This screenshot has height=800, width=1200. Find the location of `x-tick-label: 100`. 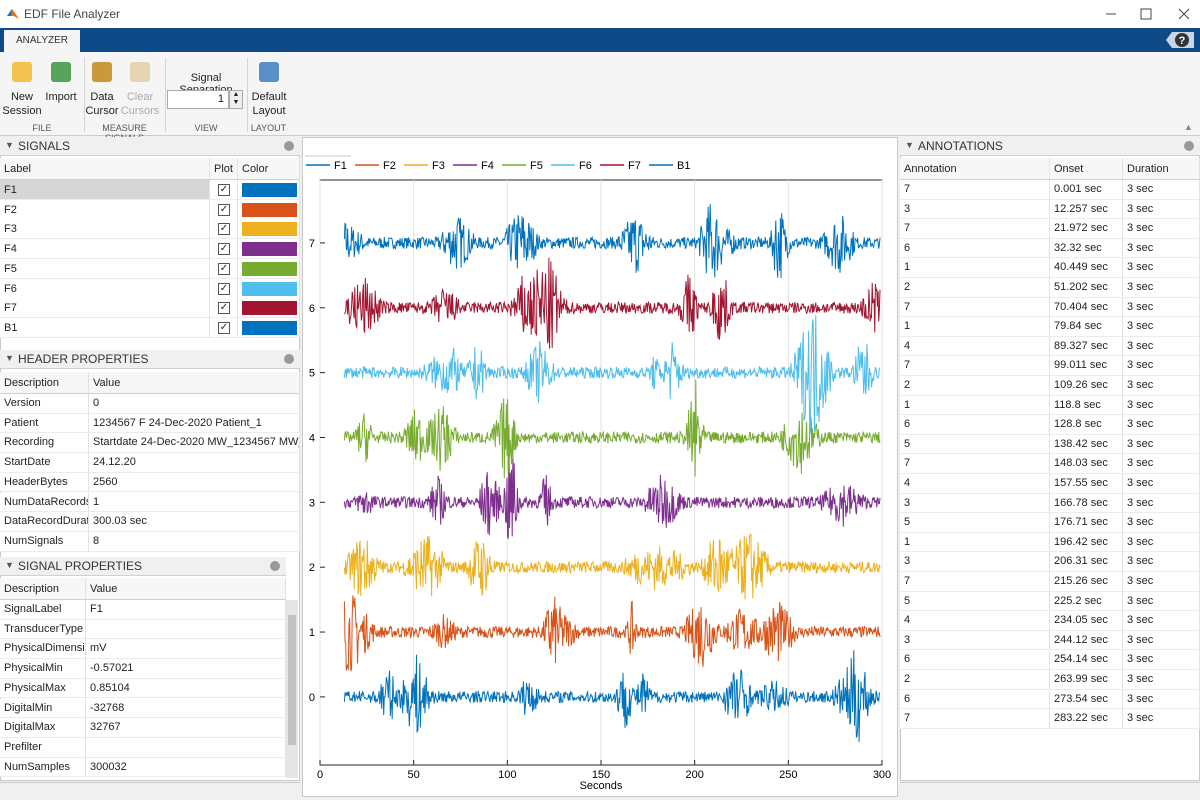

x-tick-label: 100 is located at coordinates (507, 775).